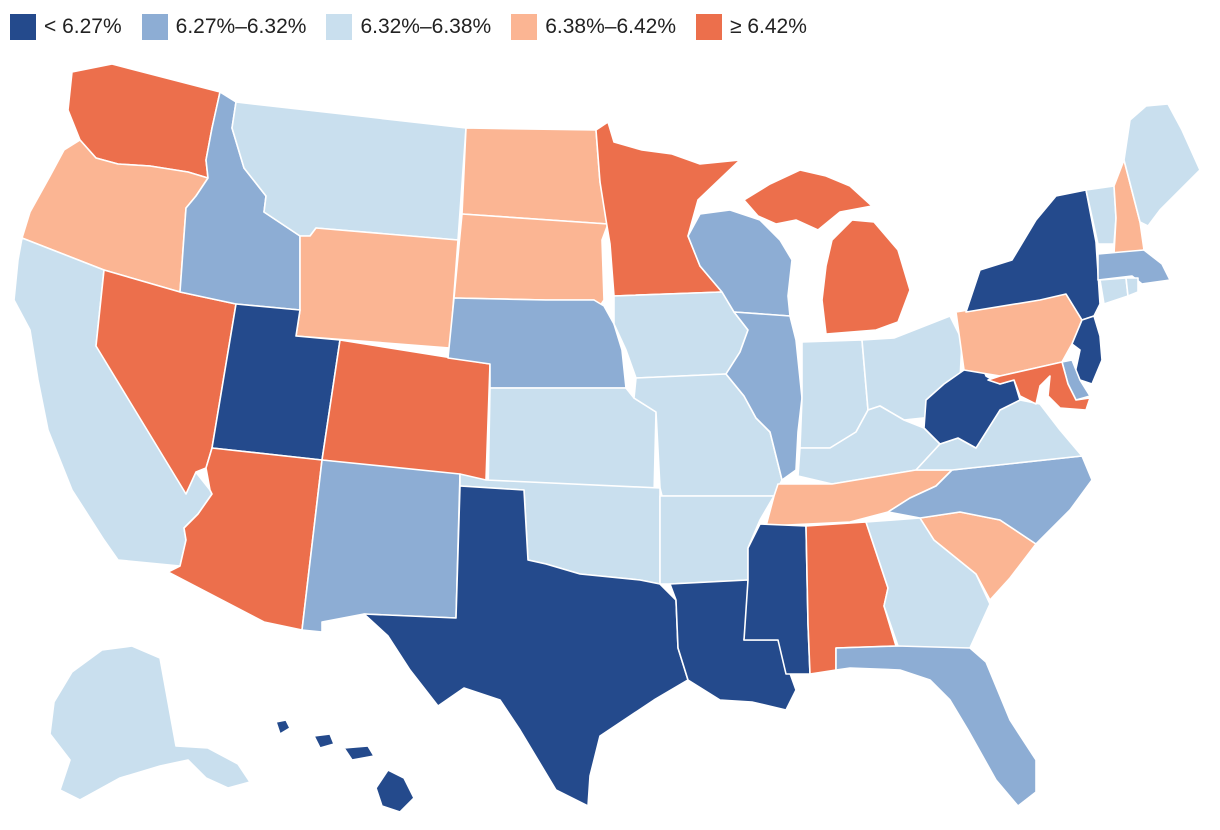 This screenshot has height=830, width=1220. I want to click on state-rhode-island: Rhode Island, so click(1132, 287).